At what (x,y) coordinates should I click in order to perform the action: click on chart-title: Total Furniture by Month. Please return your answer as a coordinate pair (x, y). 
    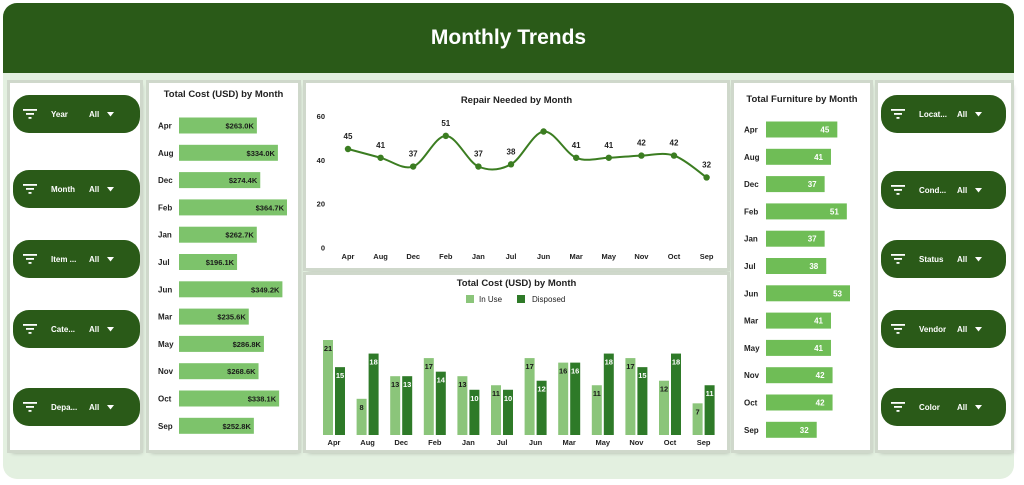
    Looking at the image, I should click on (802, 99).